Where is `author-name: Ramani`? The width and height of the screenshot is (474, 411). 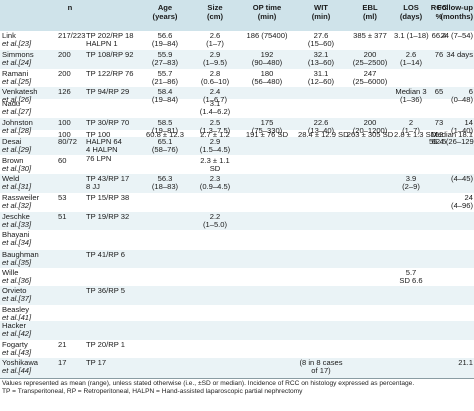 author-name: Ramani is located at coordinates (16, 73).